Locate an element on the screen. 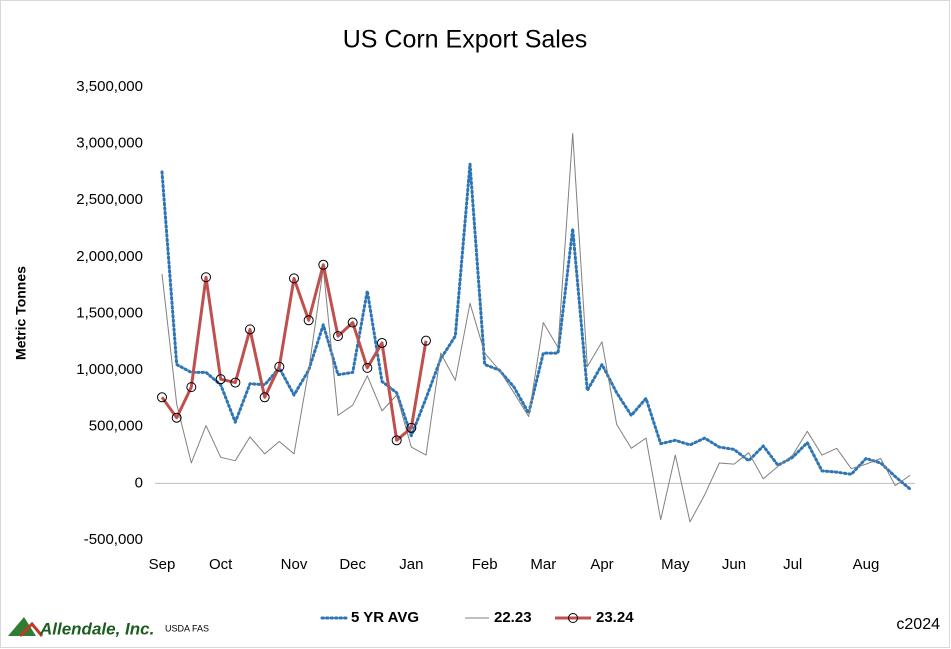  x-tick-label: Sep is located at coordinates (162, 564).